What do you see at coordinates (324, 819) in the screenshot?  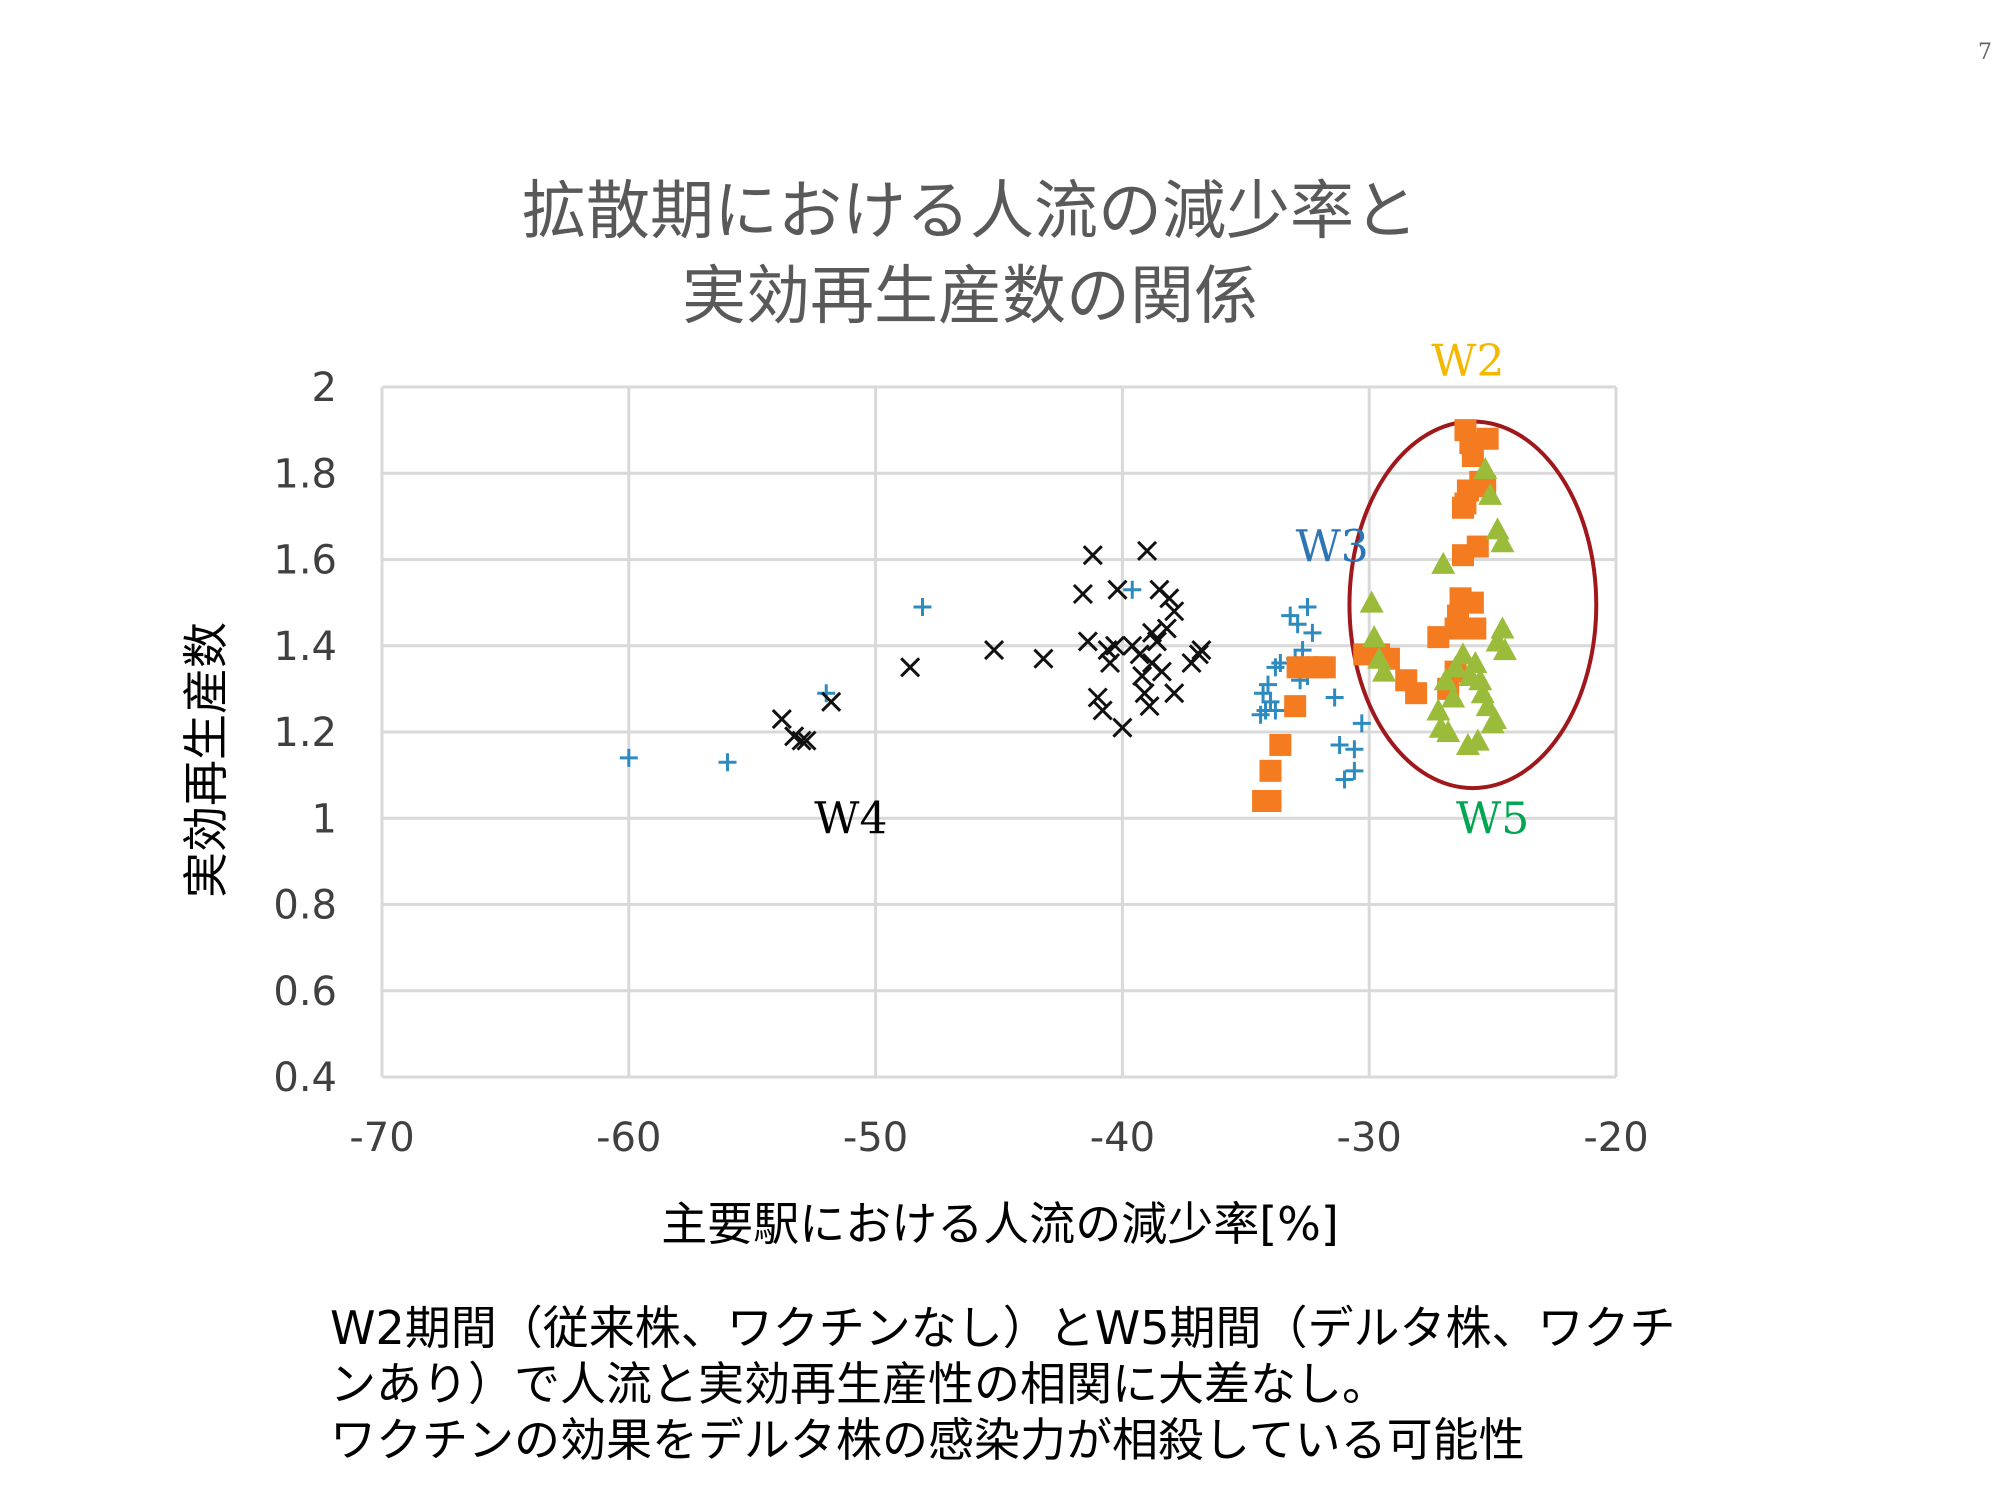 I see `y-tick-label: 1` at bounding box center [324, 819].